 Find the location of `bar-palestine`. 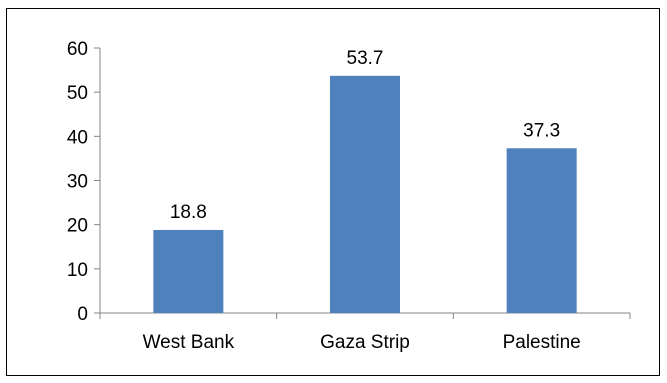

bar-palestine is located at coordinates (541, 230).